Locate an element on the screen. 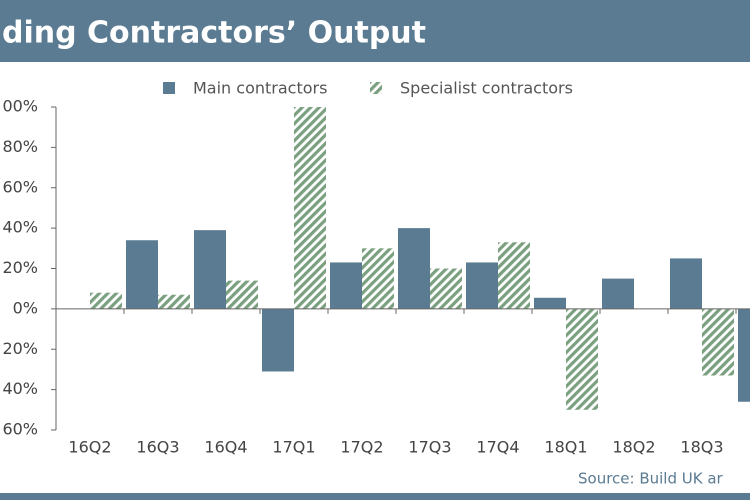  x-tick-label: 17Q1 is located at coordinates (293, 447).